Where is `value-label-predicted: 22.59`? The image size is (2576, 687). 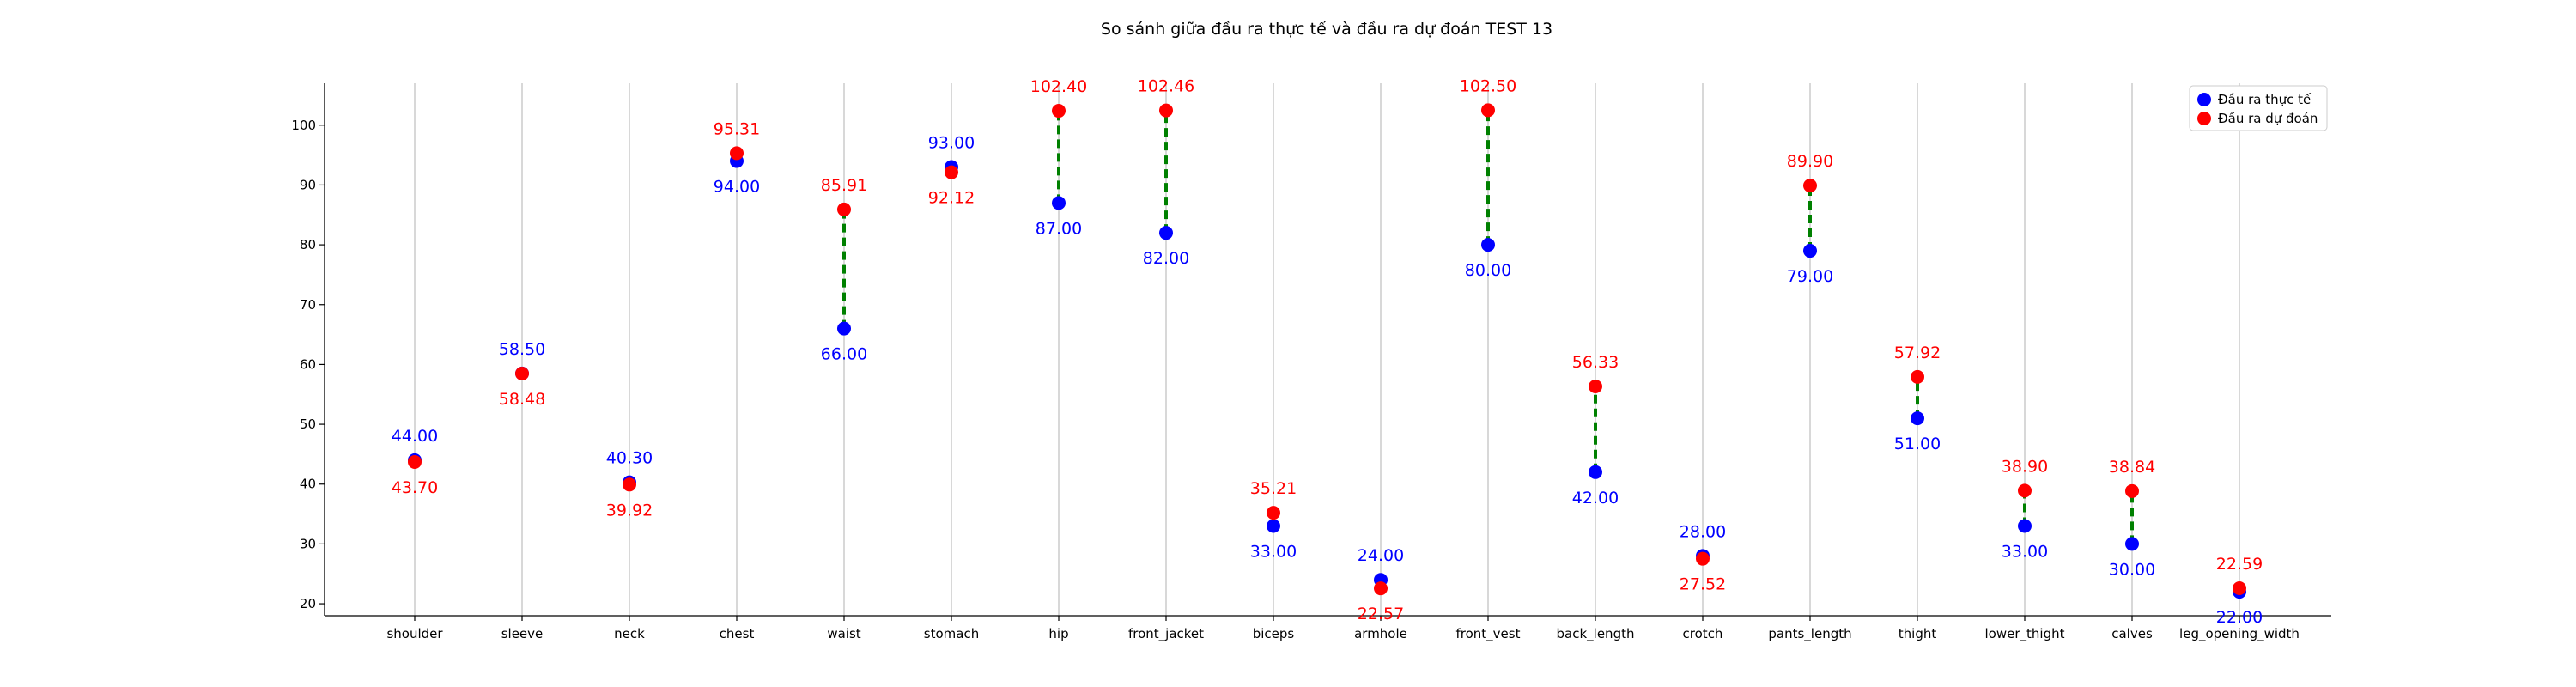
value-label-predicted: 22.59 is located at coordinates (2239, 564).